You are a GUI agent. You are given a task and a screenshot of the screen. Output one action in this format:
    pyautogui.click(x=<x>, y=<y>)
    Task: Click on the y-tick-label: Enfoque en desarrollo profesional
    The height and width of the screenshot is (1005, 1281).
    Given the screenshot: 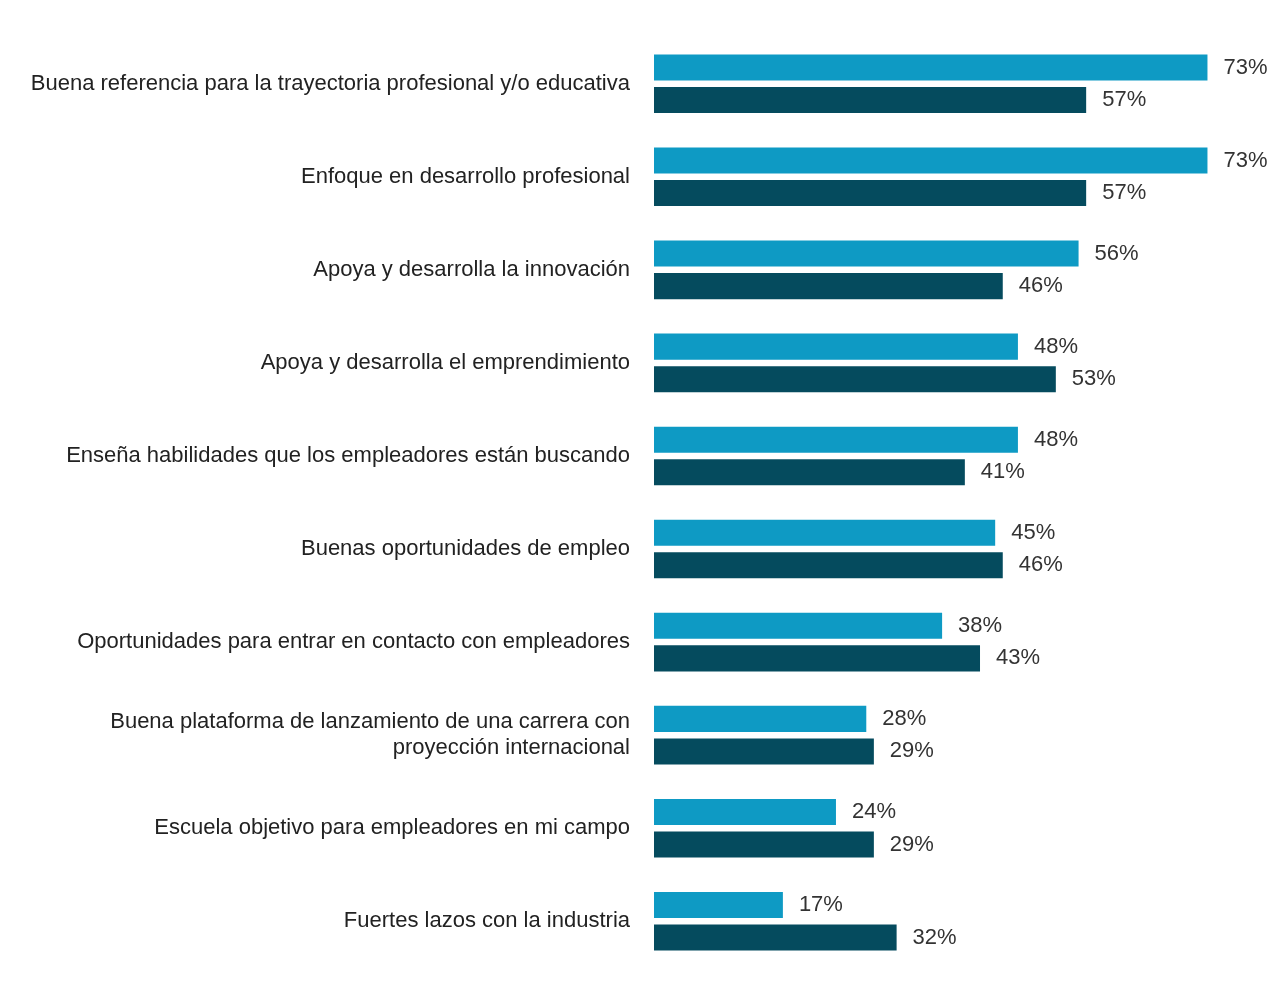 What is the action you would take?
    pyautogui.click(x=465, y=175)
    